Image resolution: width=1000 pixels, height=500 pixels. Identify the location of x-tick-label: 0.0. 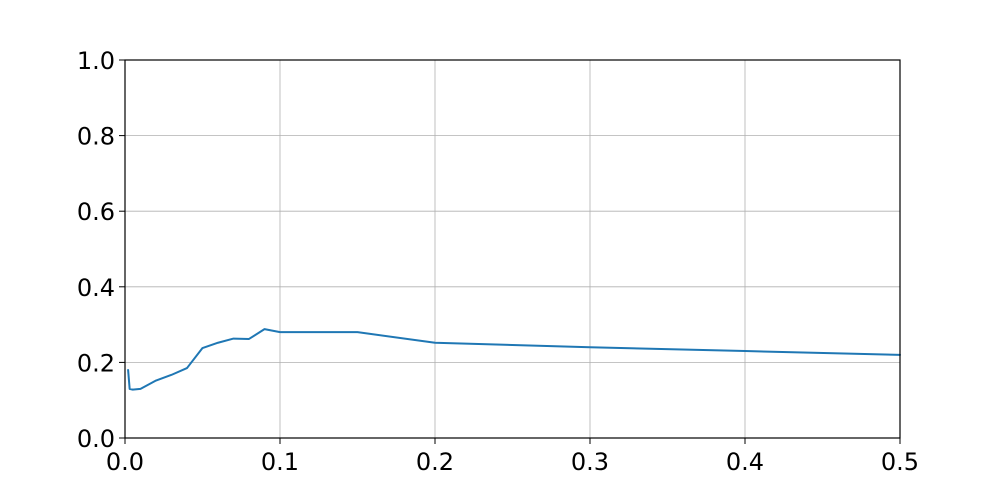
(125, 462).